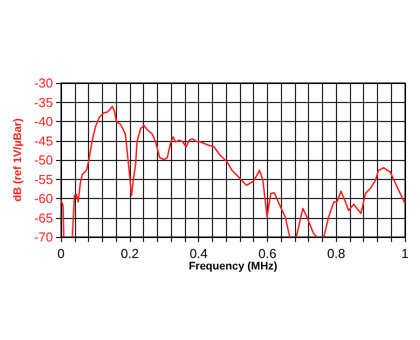  What do you see at coordinates (61, 253) in the screenshot?
I see `x-tick-label: 0` at bounding box center [61, 253].